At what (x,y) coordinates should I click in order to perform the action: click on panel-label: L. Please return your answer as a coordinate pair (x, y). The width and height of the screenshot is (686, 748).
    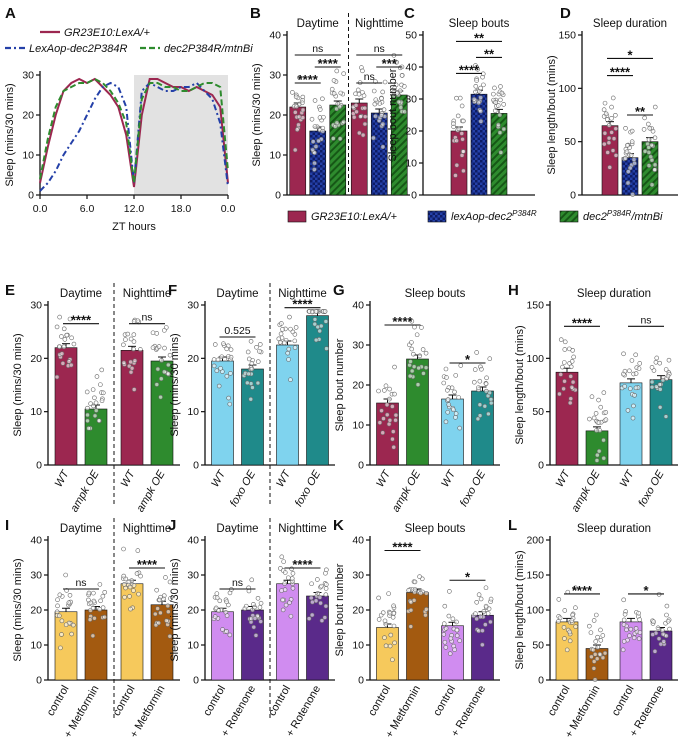
    Looking at the image, I should click on (512, 525).